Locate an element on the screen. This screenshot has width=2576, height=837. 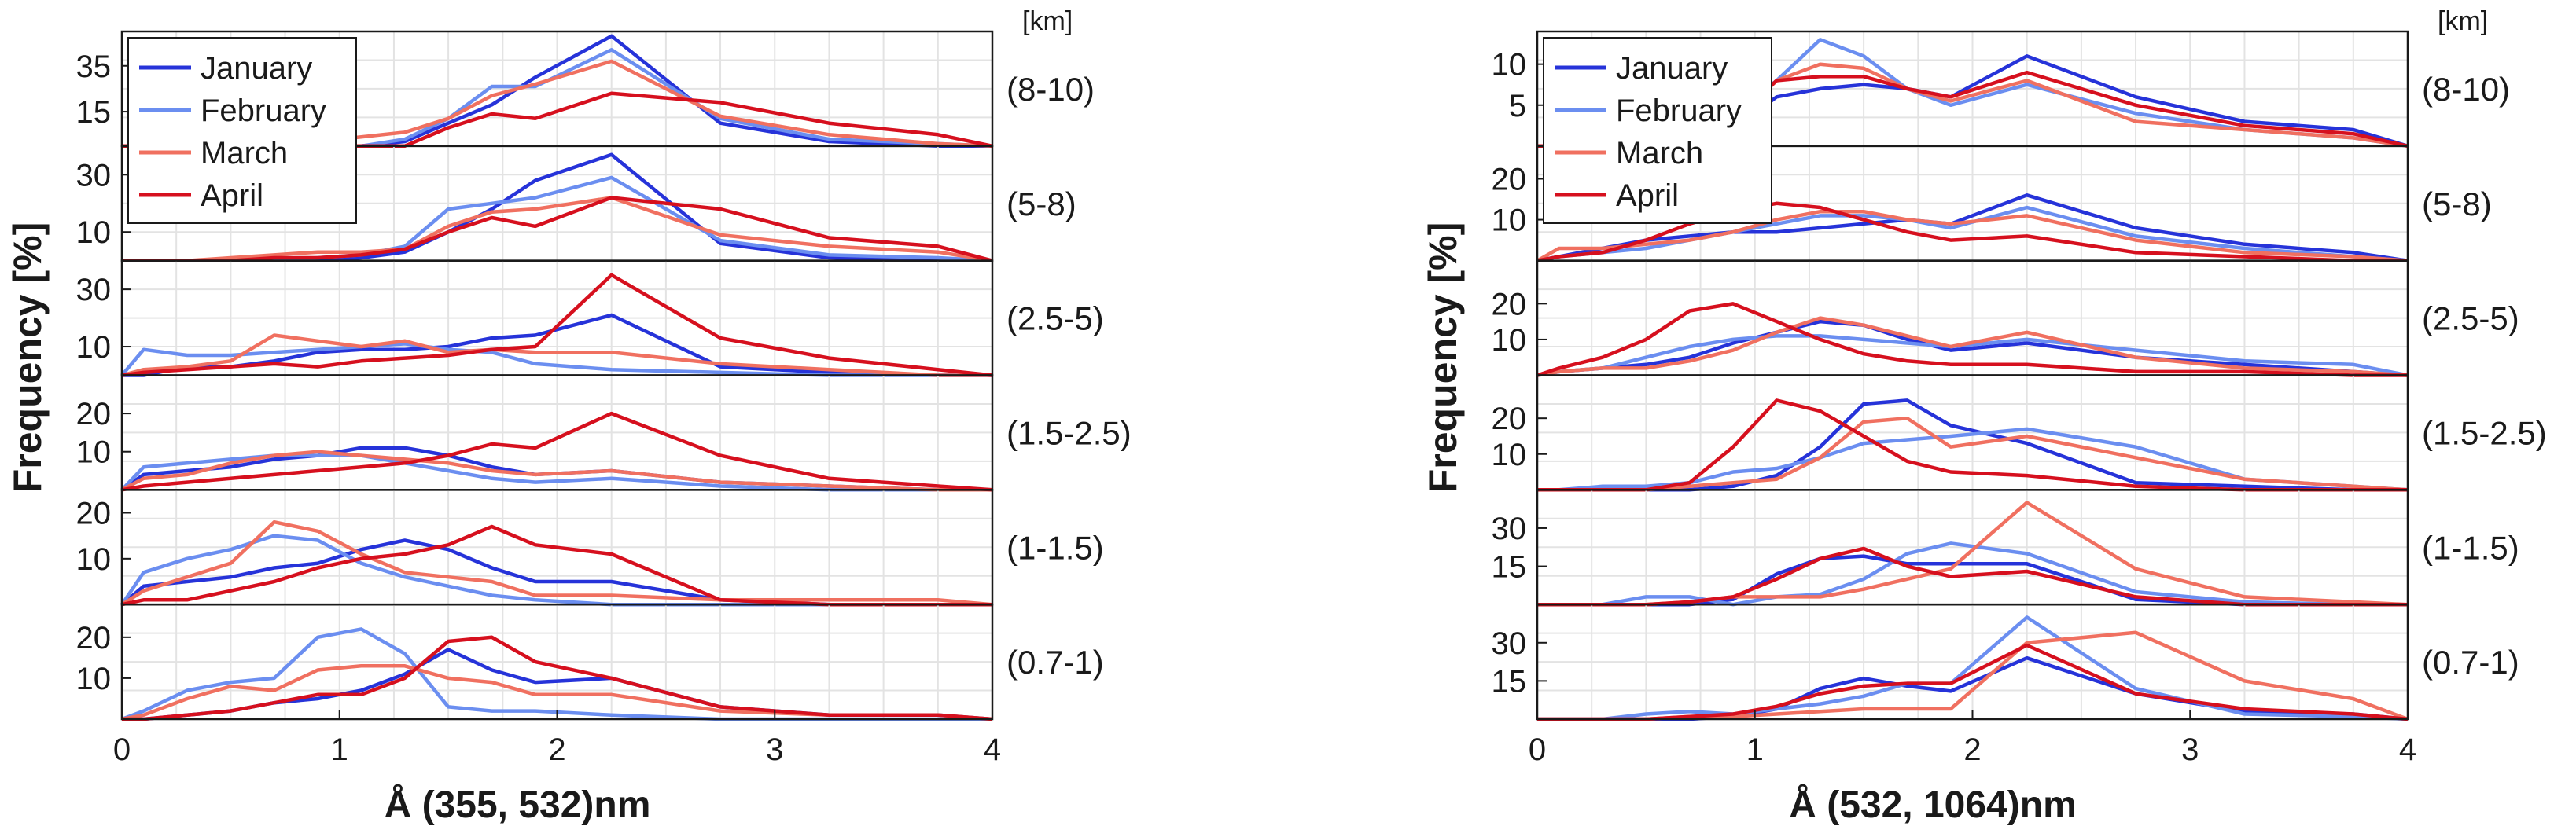
panel-5: 15 30 (1-1.5) is located at coordinates (2005, 548).